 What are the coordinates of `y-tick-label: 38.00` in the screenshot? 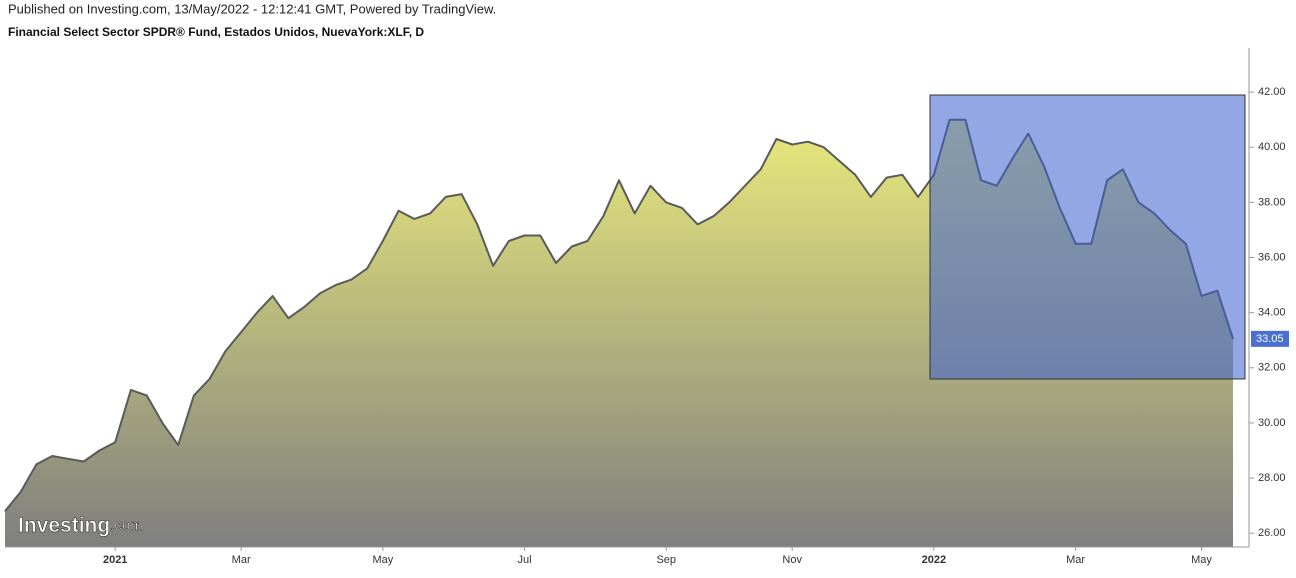 It's located at (1272, 202).